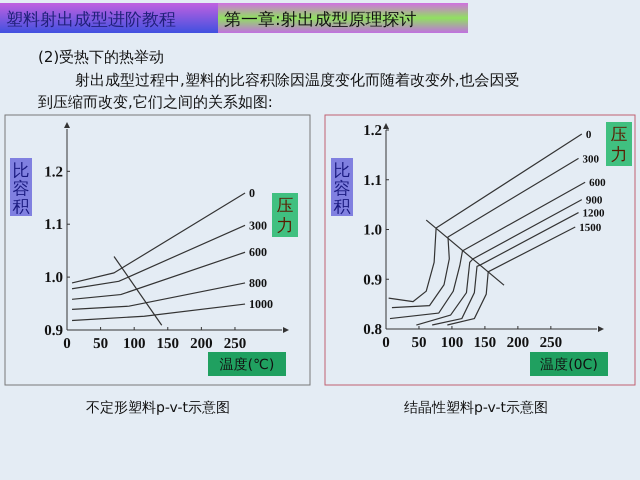 The width and height of the screenshot is (640, 480). I want to click on series-label: 1500, so click(590, 228).